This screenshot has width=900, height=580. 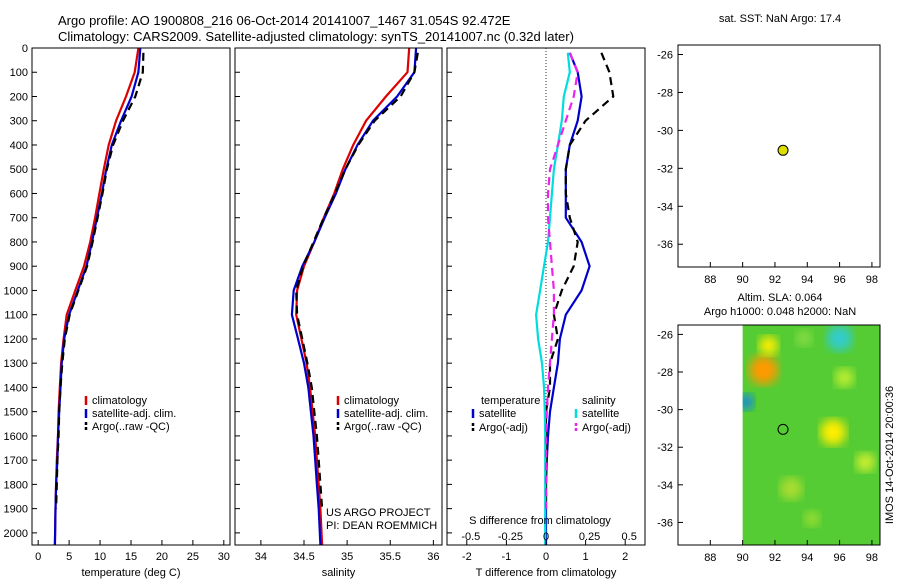 I want to click on y-tick-label: 200, so click(x=19, y=97).